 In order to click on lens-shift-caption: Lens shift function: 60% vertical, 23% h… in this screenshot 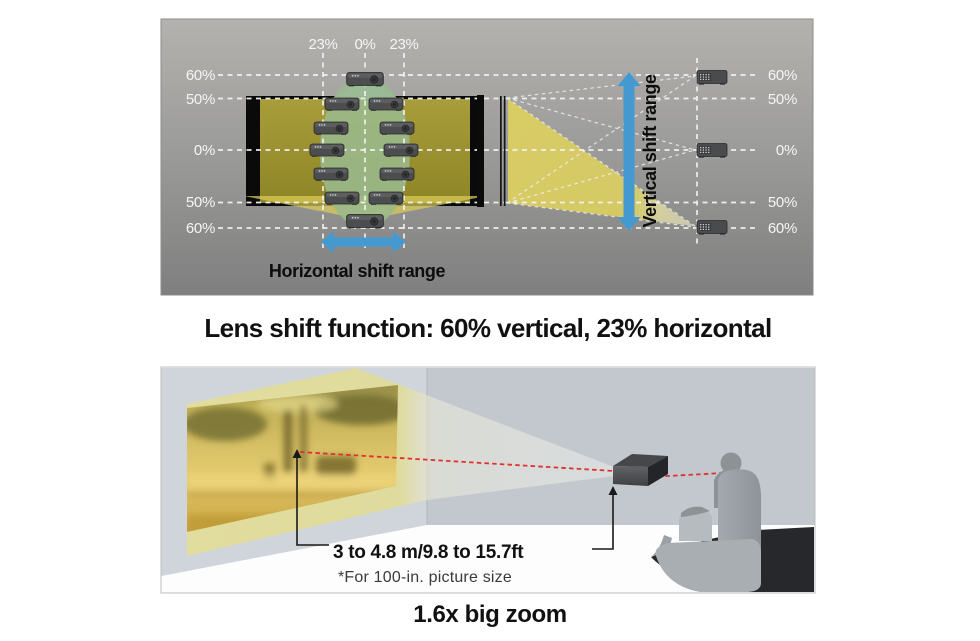, I will do `click(487, 328)`.